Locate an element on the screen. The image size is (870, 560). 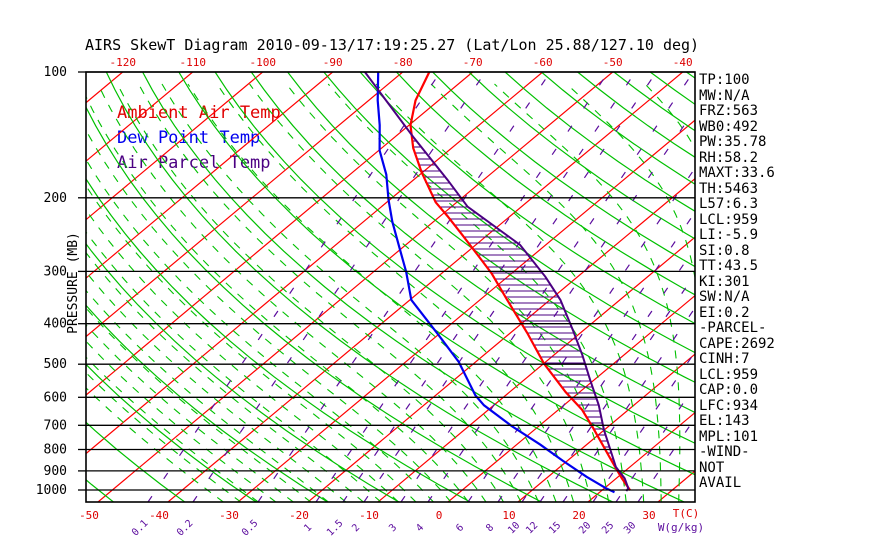
legend-air-parcel-temp: Air Parcel Temp is located at coordinates (194, 163).